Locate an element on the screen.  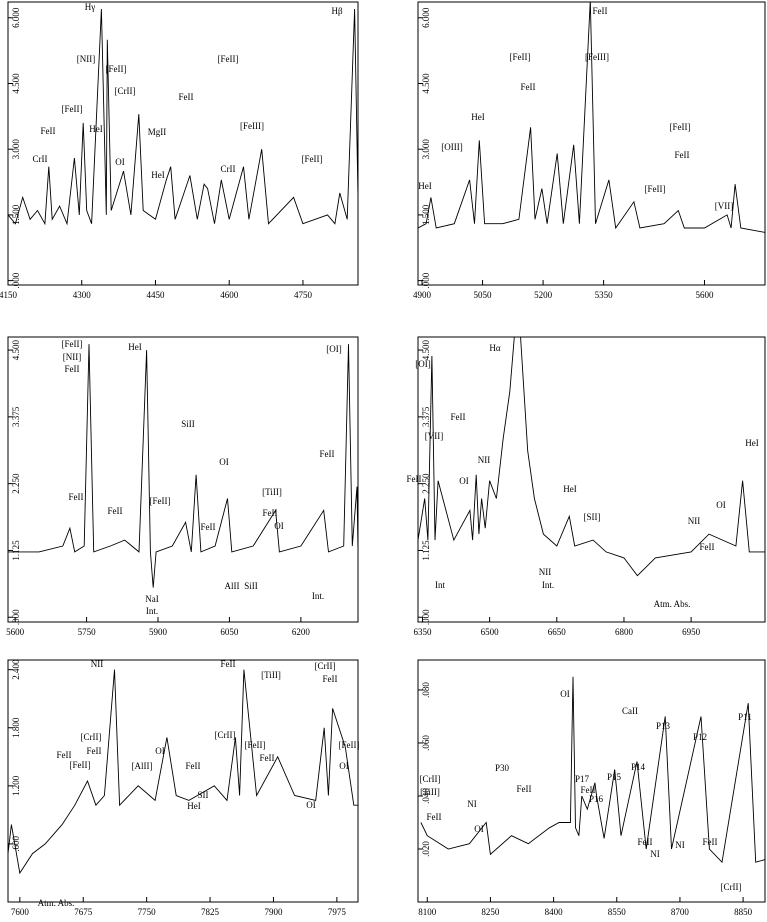
line-label: SII is located at coordinates (203, 795).